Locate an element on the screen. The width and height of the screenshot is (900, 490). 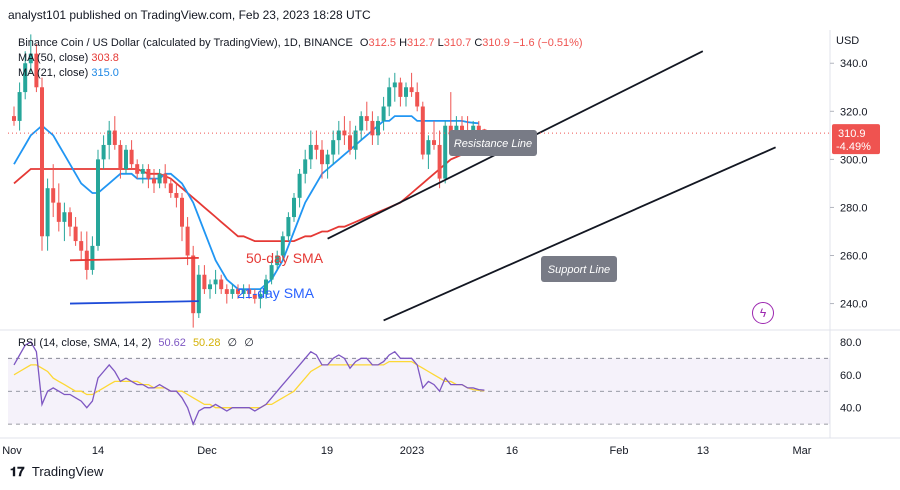
ohlc-h-label: H is located at coordinates (403, 43).